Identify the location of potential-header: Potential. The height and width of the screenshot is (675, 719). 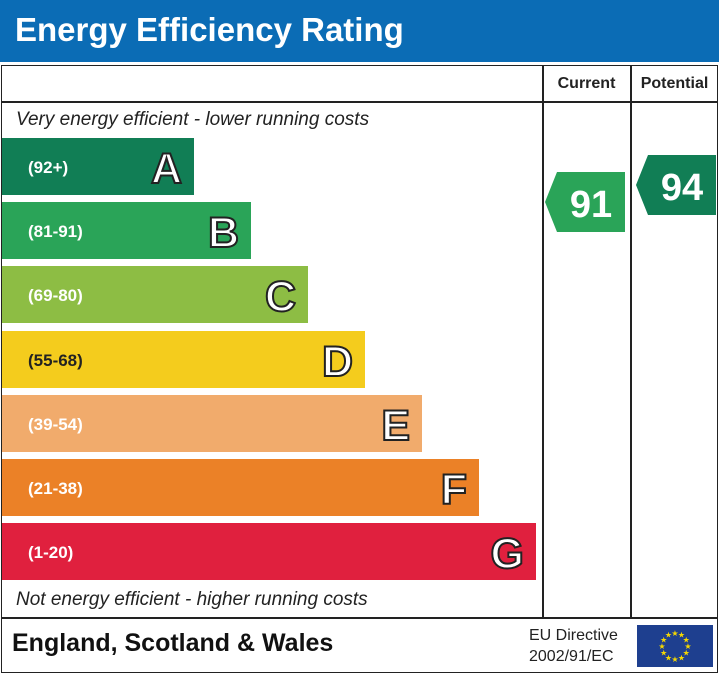
(674, 83).